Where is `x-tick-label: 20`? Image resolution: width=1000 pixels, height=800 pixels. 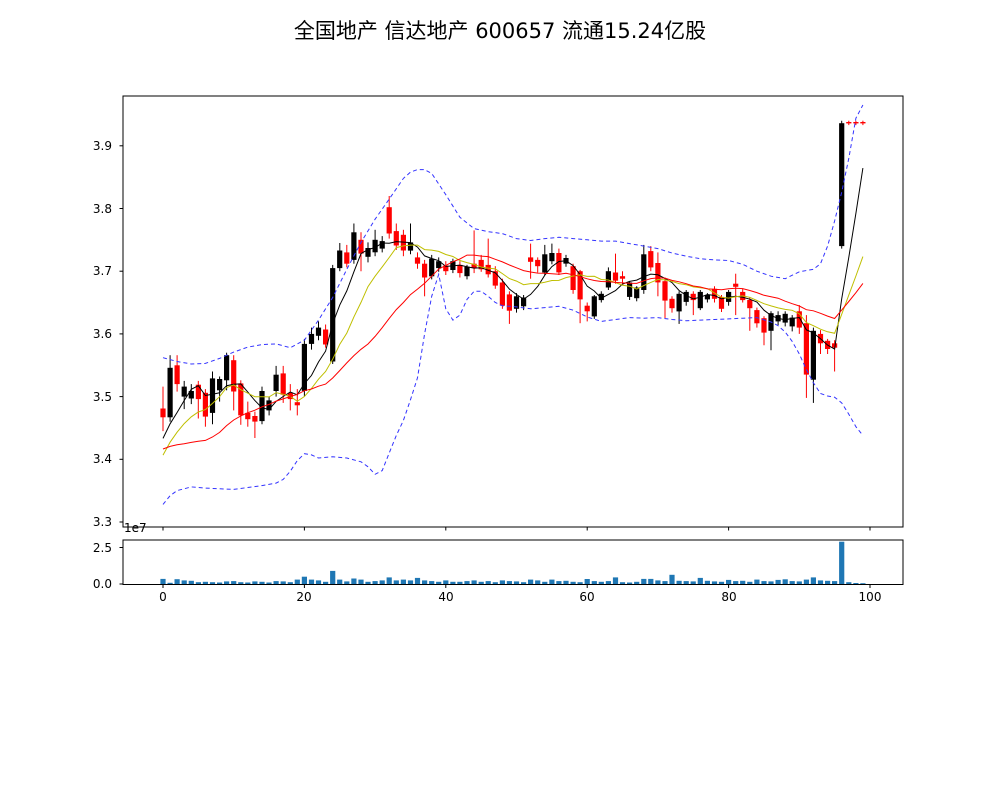 x-tick-label: 20 is located at coordinates (304, 597).